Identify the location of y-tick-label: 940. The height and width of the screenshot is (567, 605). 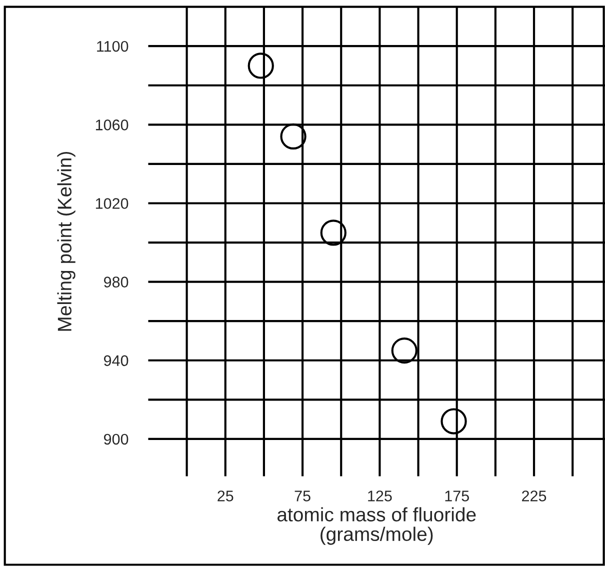
(116, 360).